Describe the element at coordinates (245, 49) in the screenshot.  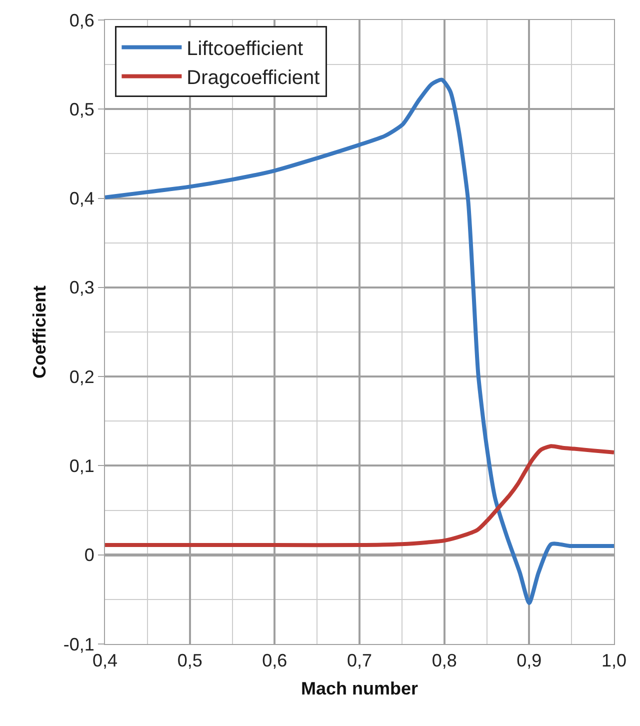
I see `legend-label: Liftcoefficient` at that location.